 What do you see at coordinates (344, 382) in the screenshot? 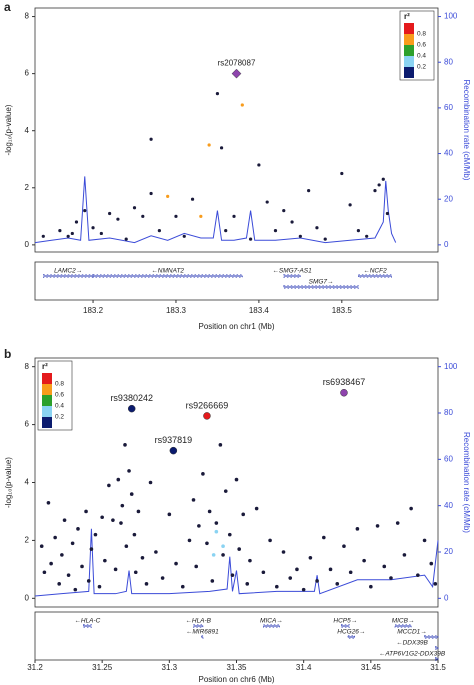
I see `snp-label: rs6938467` at bounding box center [344, 382].